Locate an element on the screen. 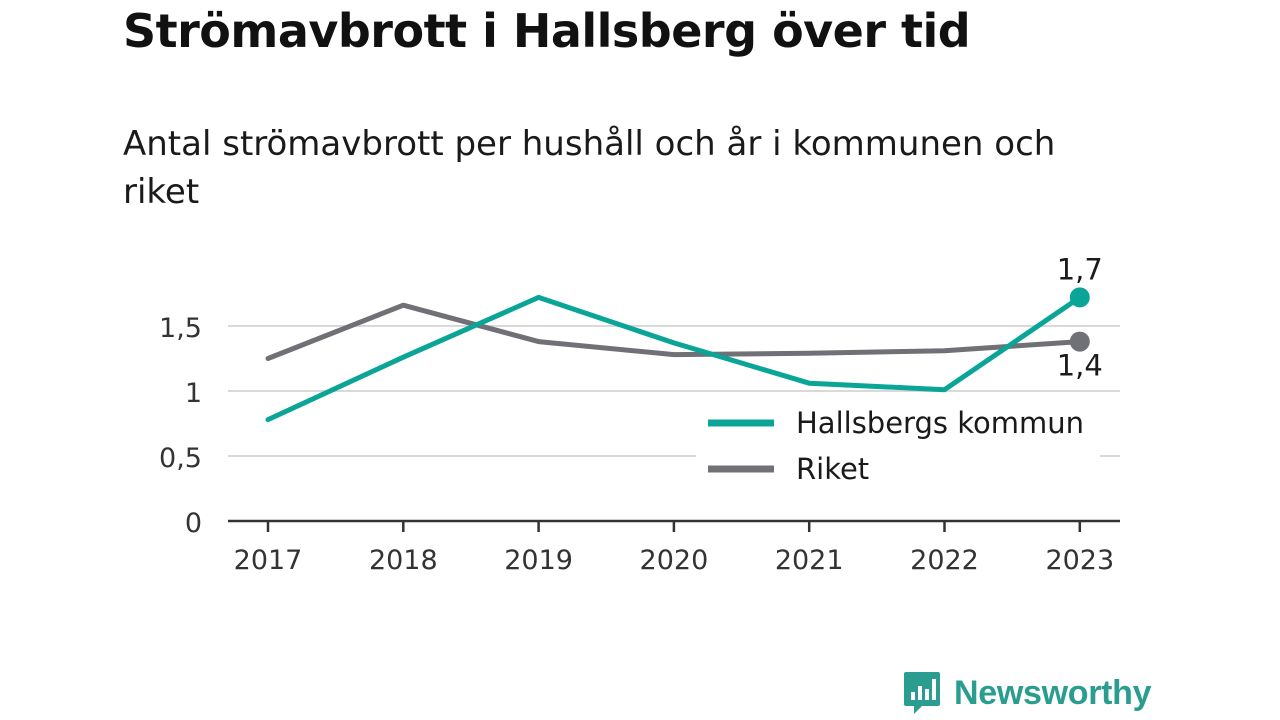 The height and width of the screenshot is (720, 1280). legend-label: Hallsbergs kommun is located at coordinates (940, 423).